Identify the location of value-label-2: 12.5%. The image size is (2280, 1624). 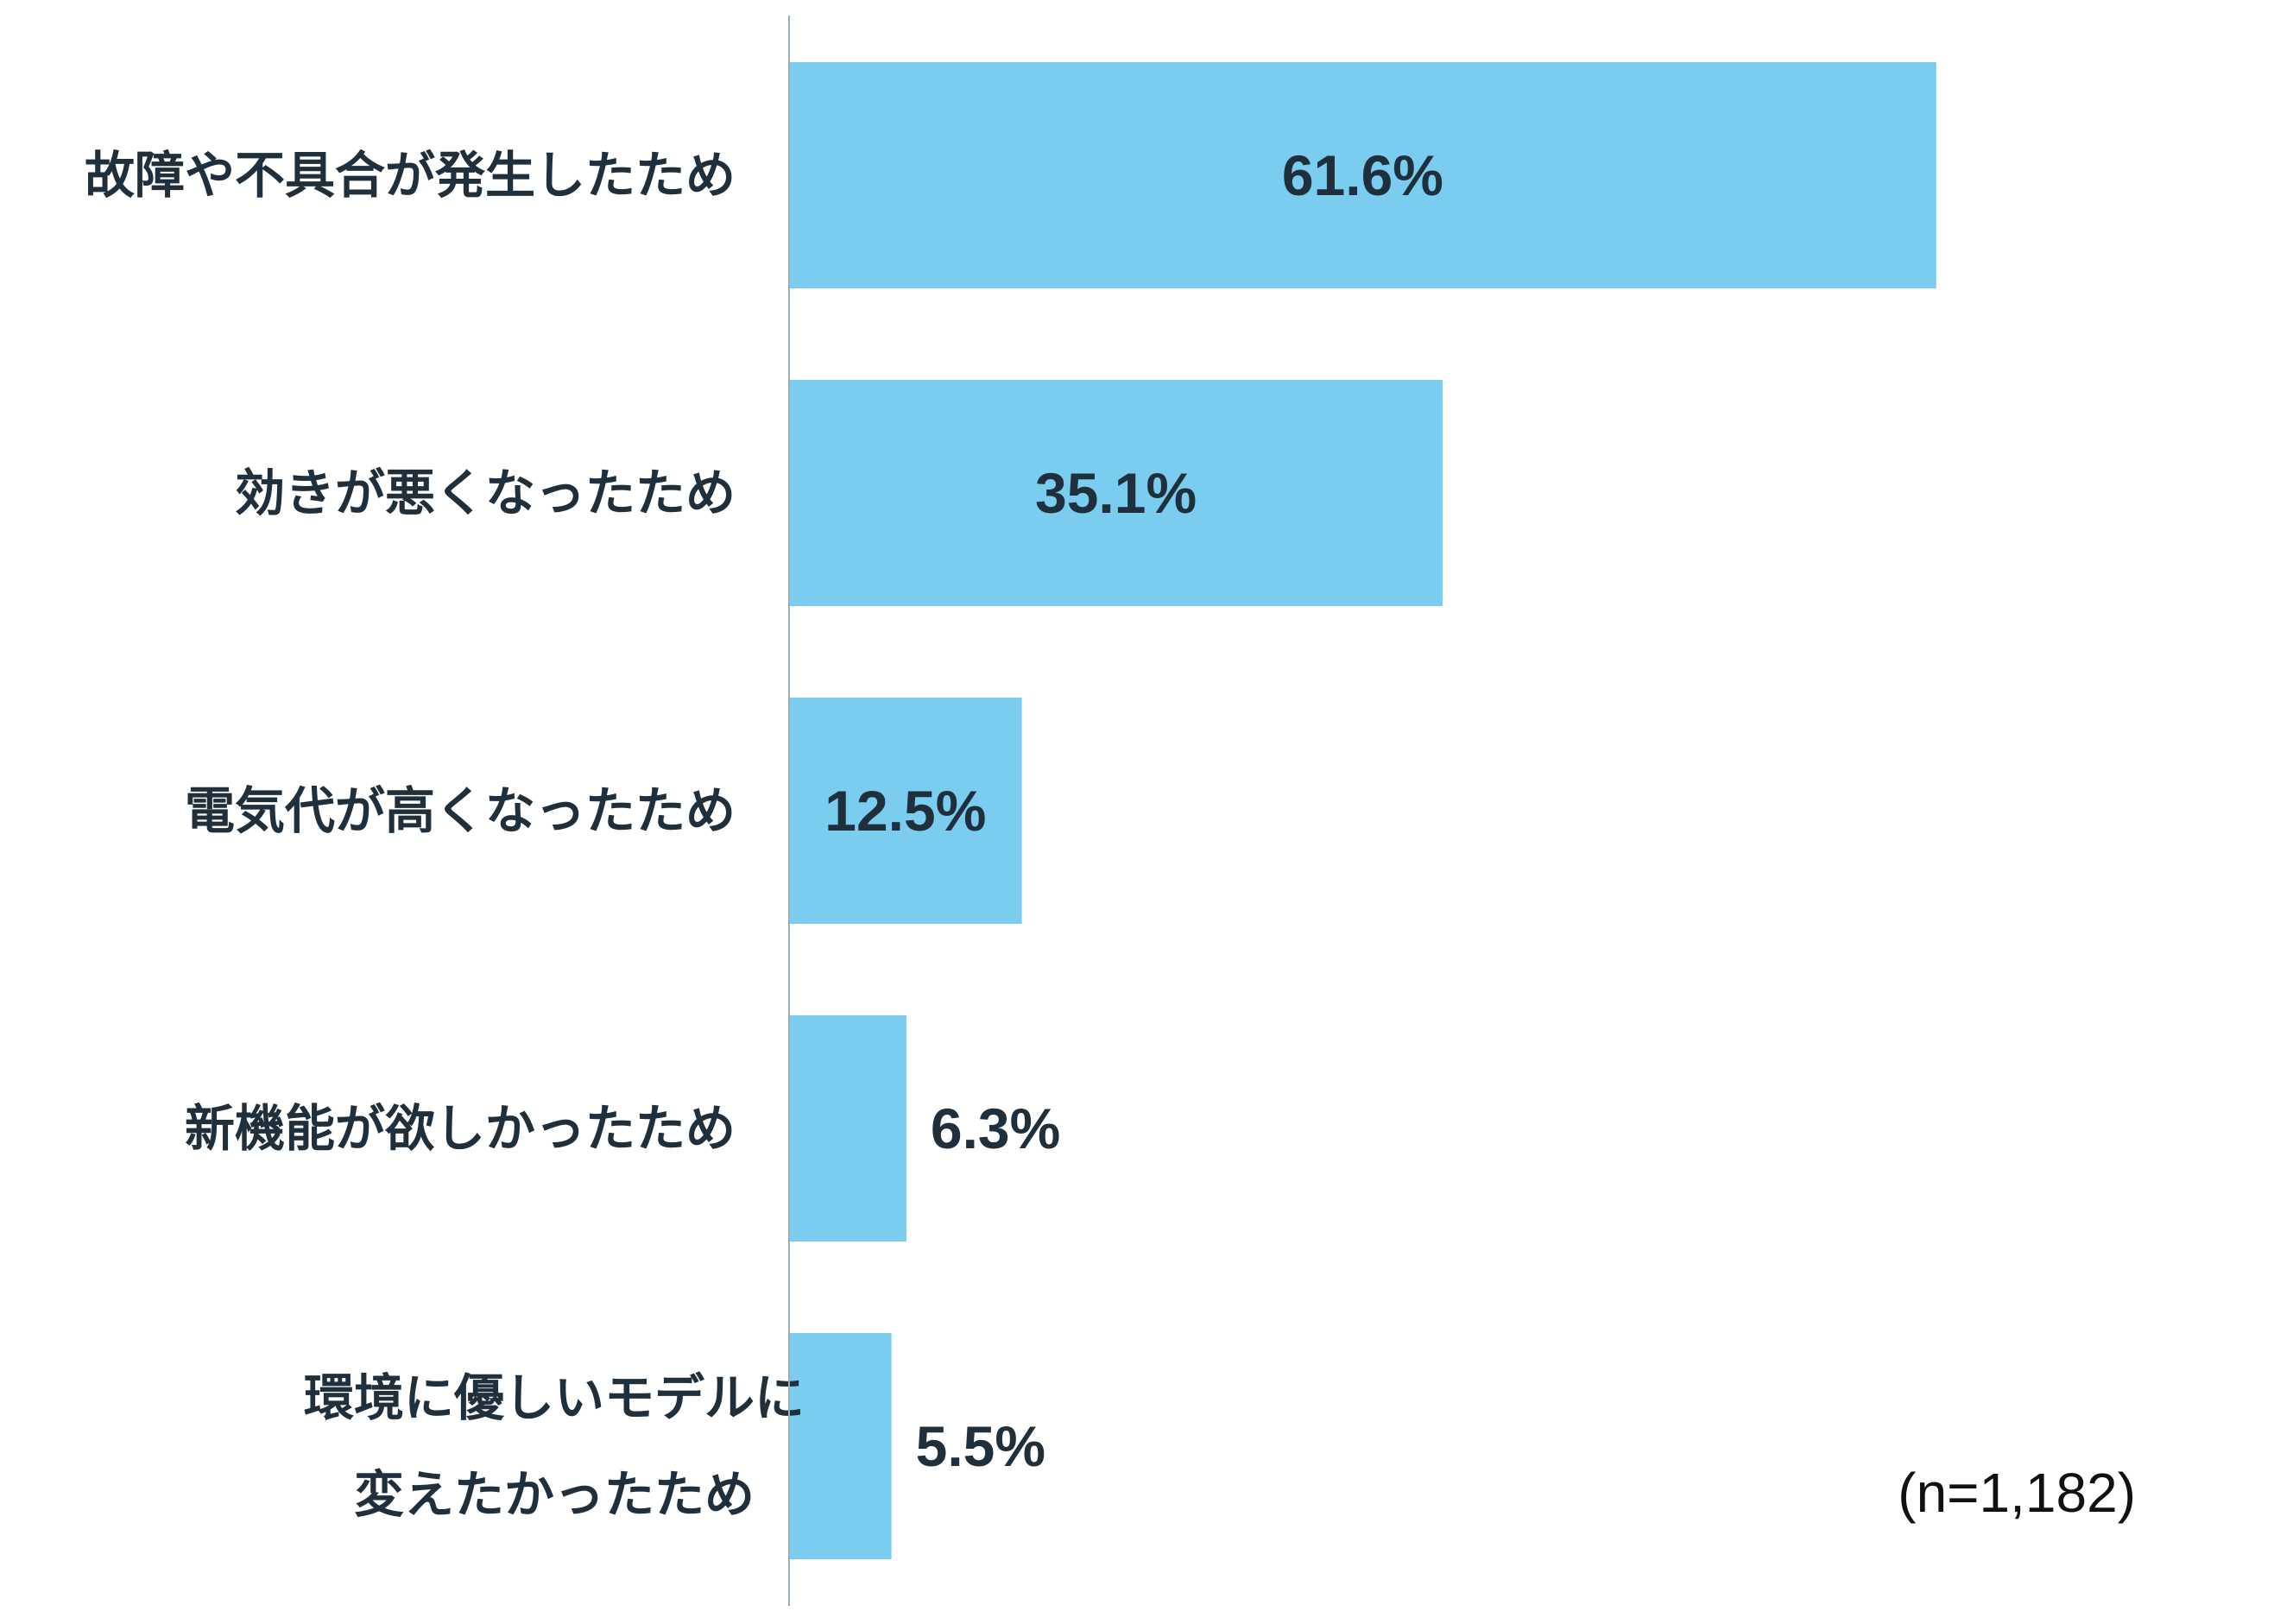
(905, 811).